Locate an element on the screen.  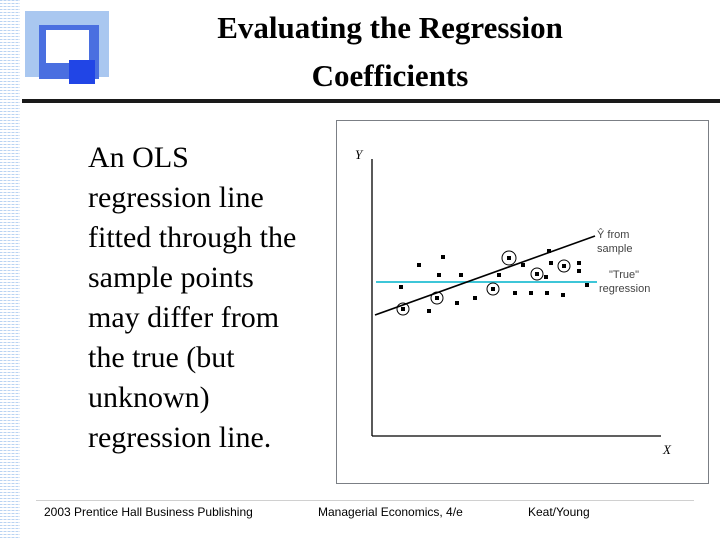
side-pattern-bar is located at coordinates (10, 270).